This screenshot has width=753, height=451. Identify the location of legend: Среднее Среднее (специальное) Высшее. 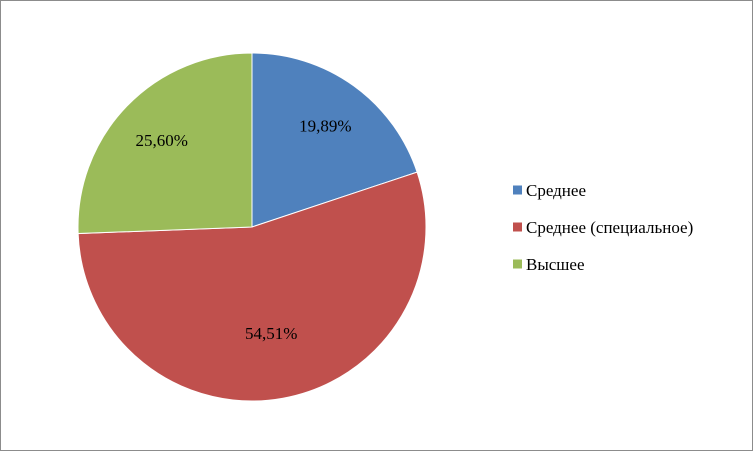
(603, 227).